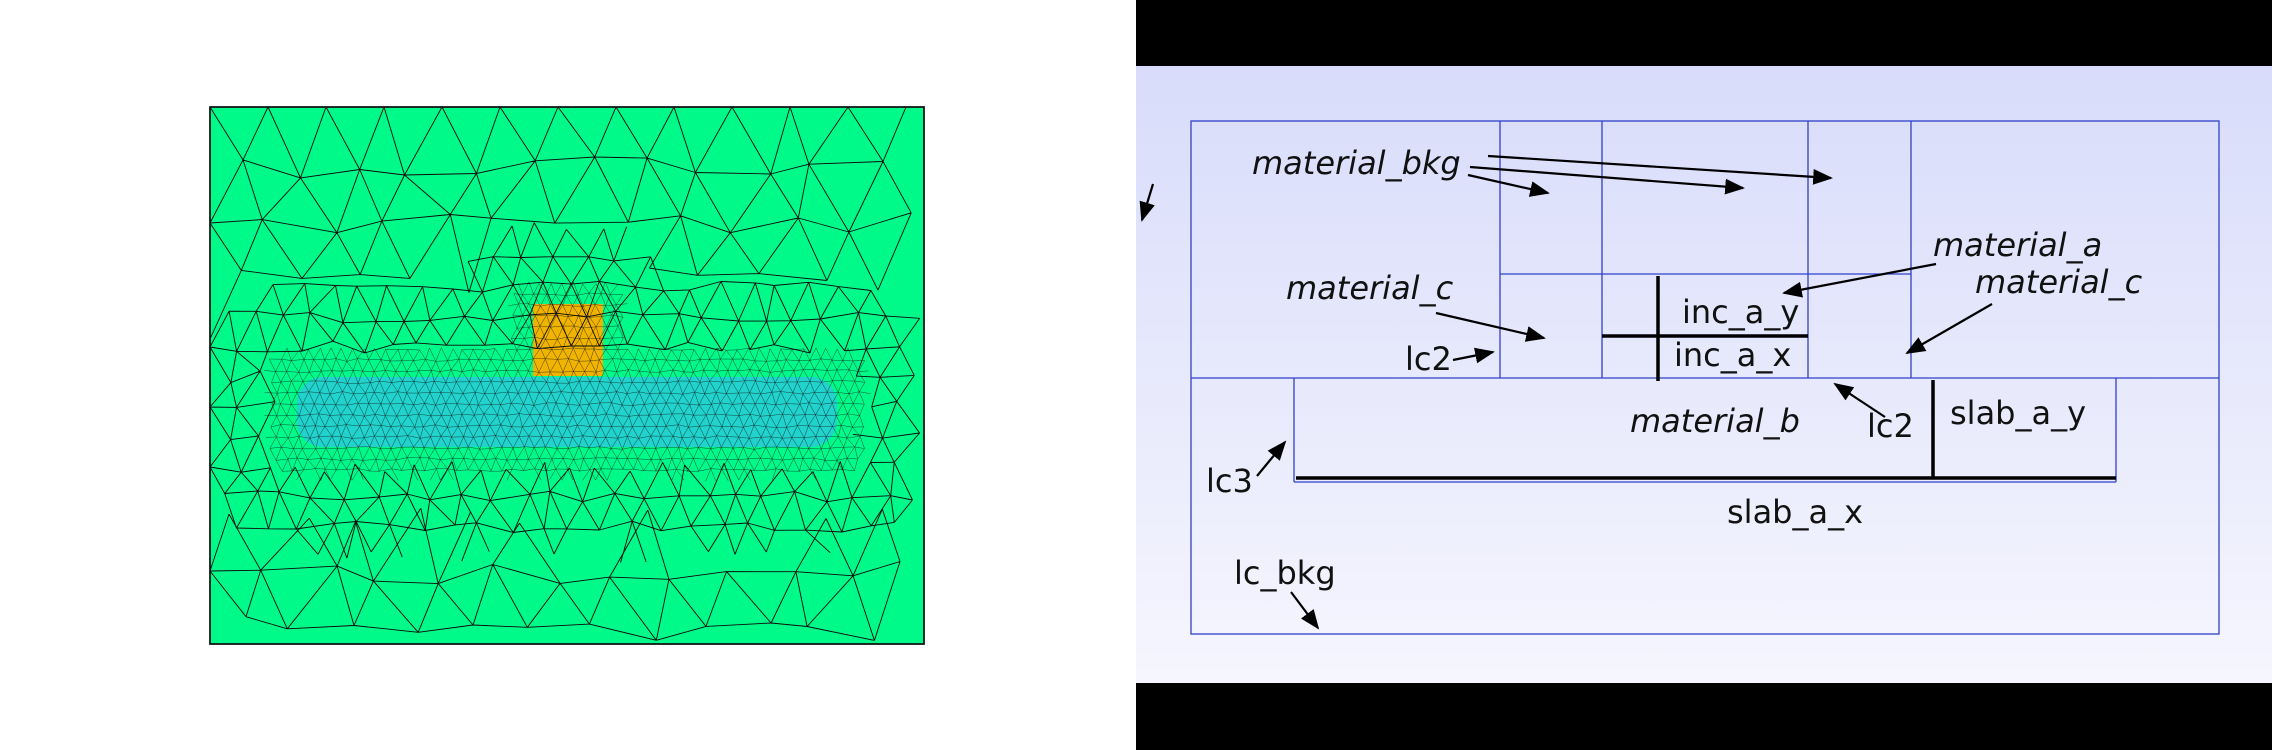 This screenshot has height=750, width=2272. What do you see at coordinates (1795, 512) in the screenshot?
I see `label-slab-a-x: slab_a_x` at bounding box center [1795, 512].